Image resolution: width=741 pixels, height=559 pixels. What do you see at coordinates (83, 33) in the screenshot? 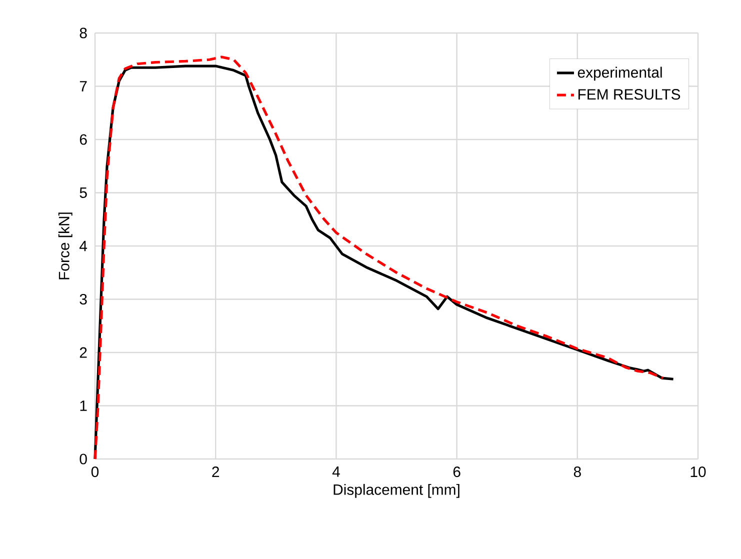
I see `y-tick-label: 8` at bounding box center [83, 33].